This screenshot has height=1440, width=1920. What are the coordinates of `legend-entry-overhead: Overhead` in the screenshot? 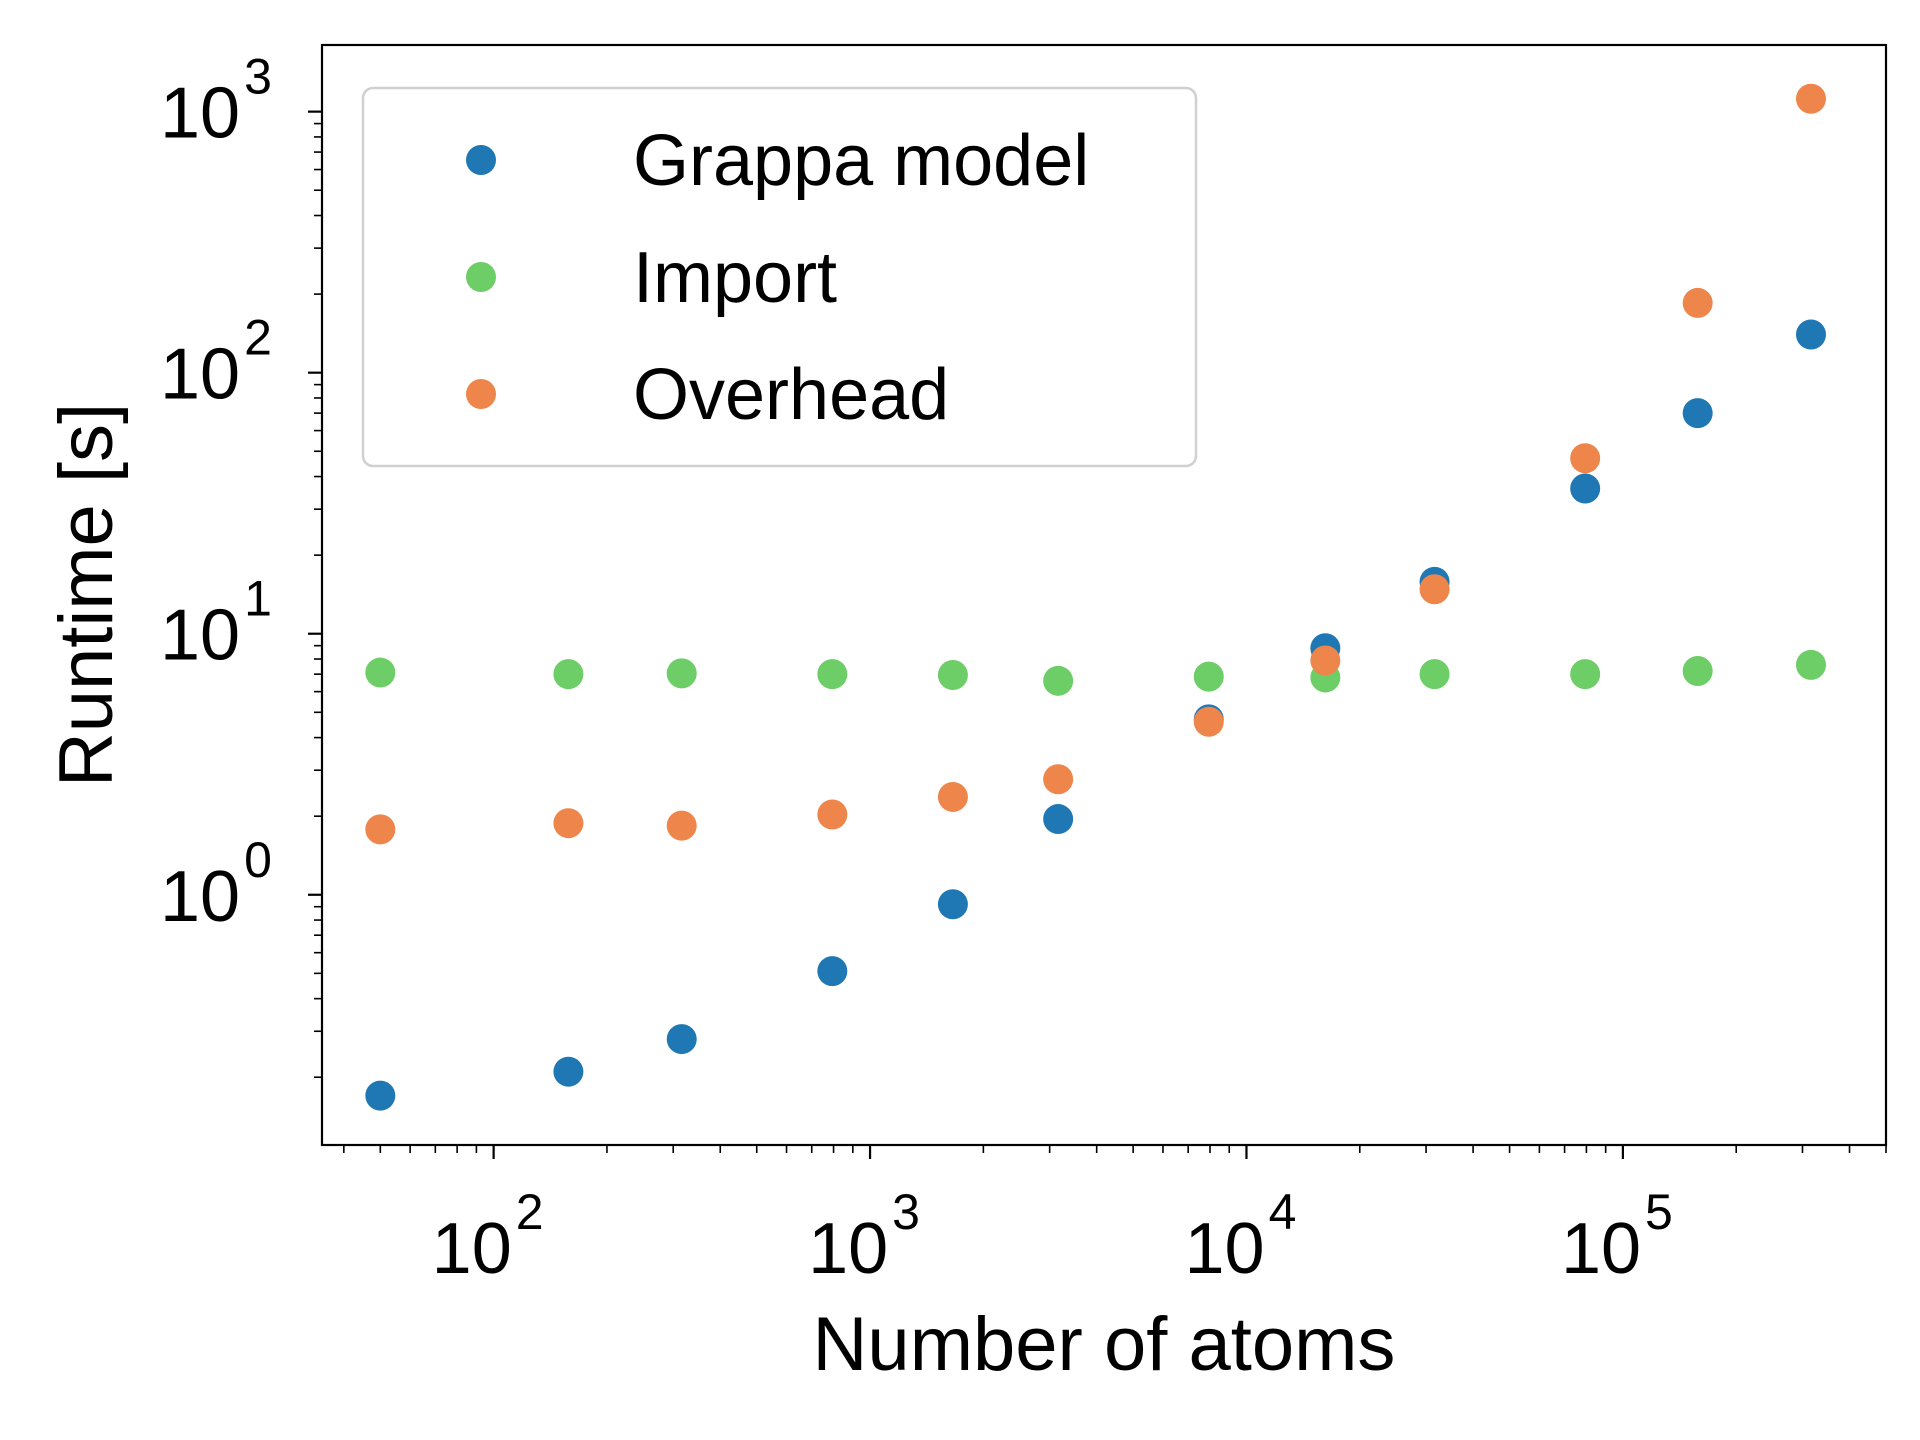 It's located at (707, 395).